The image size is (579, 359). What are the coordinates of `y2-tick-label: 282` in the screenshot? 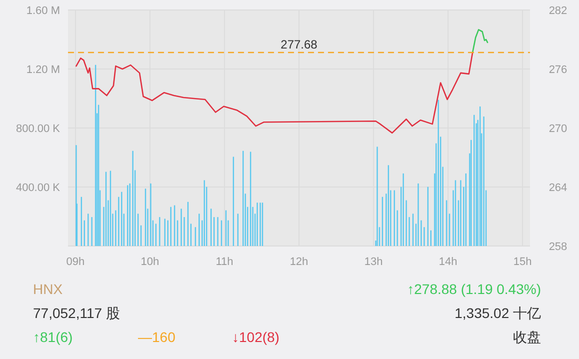 It's located at (558, 11).